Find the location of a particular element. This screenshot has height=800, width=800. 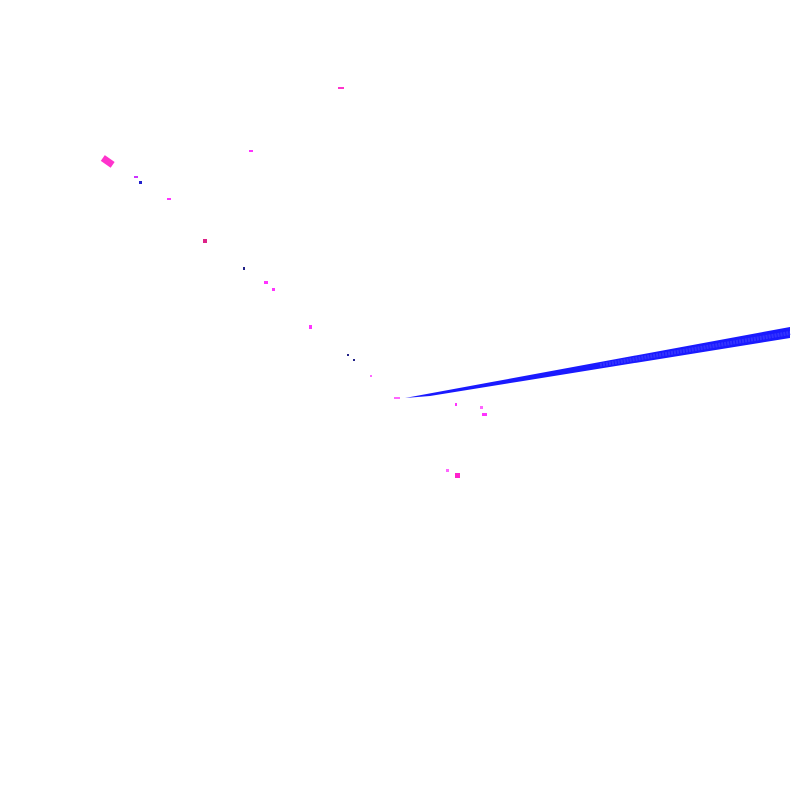

blue-streak-detail is located at coordinates (695, 349).